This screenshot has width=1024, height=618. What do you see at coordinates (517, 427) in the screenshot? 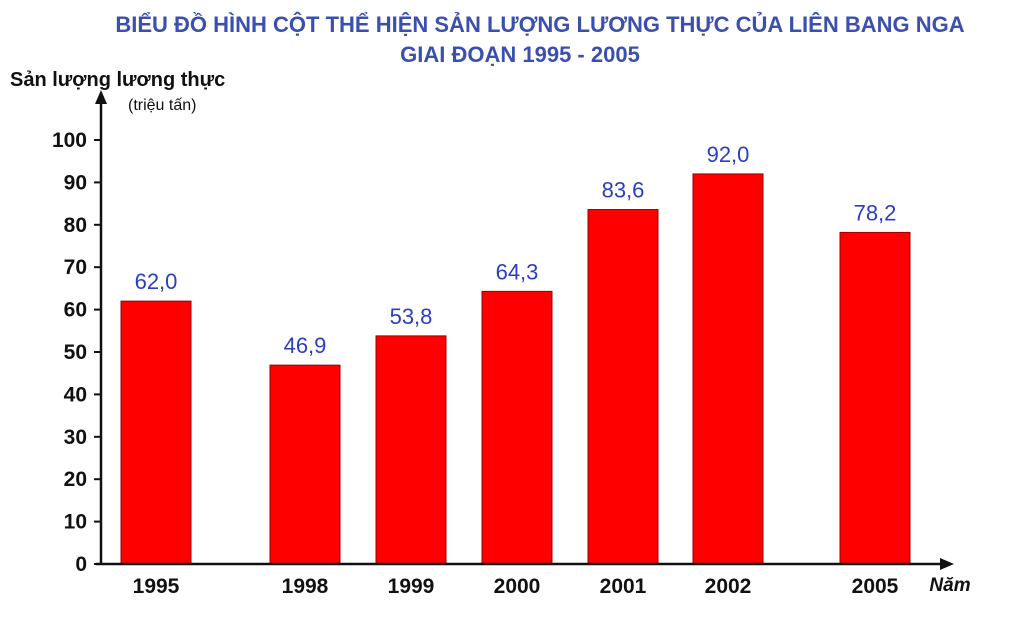
I see `bar-2000` at bounding box center [517, 427].